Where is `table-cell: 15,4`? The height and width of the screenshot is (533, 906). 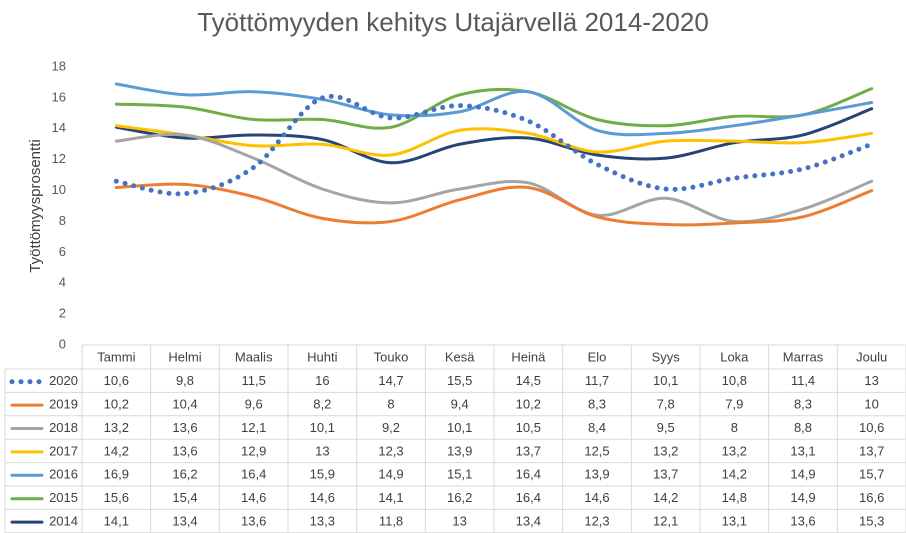 table-cell: 15,4 is located at coordinates (184, 497).